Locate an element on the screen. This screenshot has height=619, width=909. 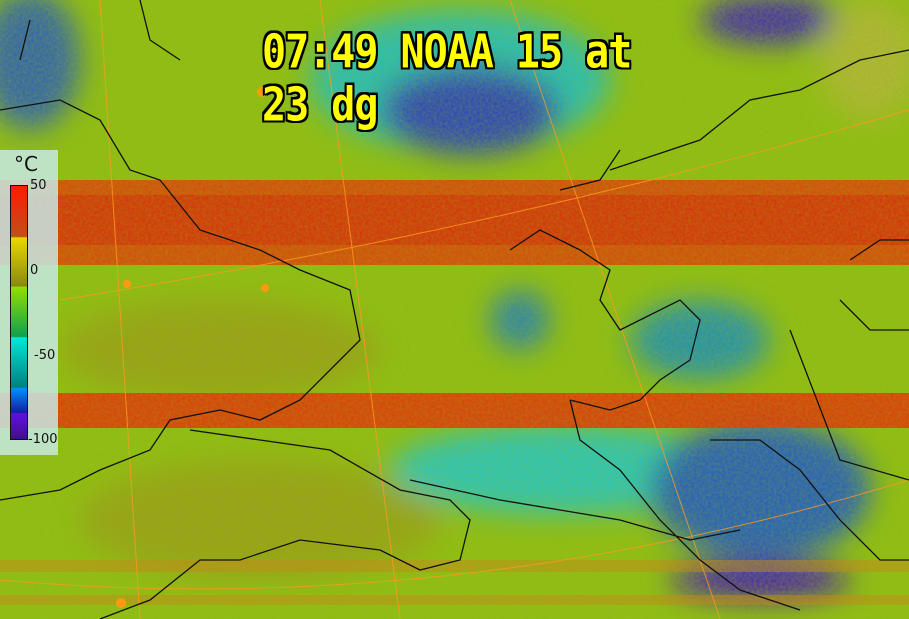
city-markers is located at coordinates (192, 347).